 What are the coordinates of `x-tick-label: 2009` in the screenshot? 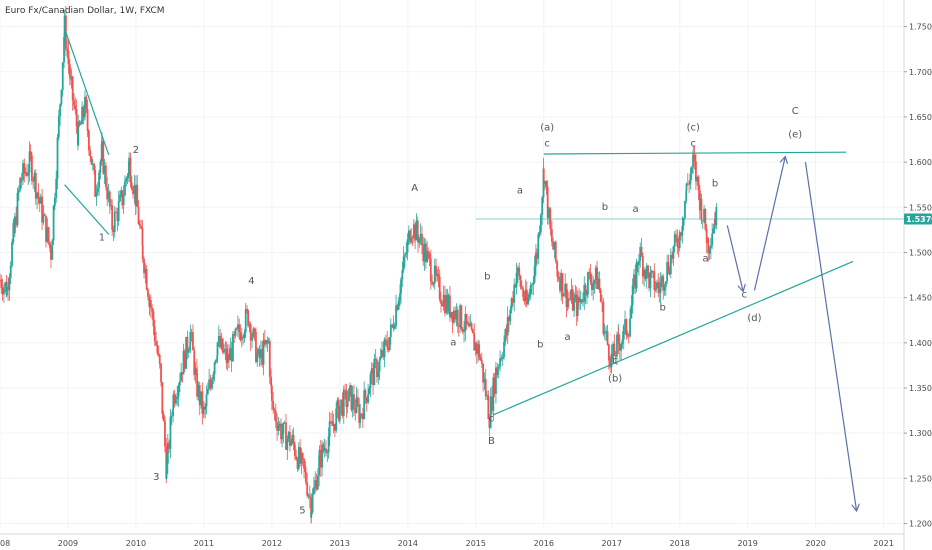 It's located at (68, 543).